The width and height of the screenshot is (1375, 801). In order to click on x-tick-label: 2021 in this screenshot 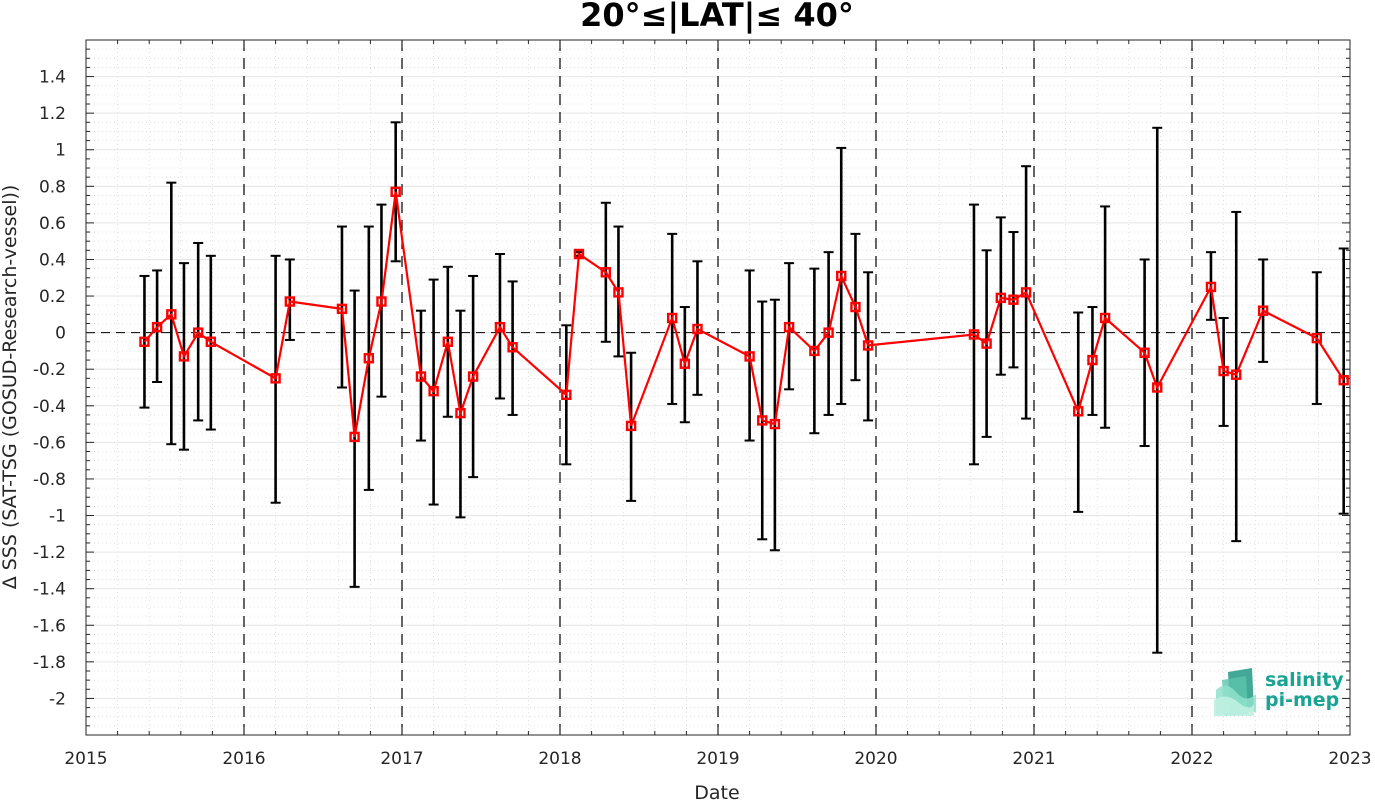, I will do `click(1033, 759)`.